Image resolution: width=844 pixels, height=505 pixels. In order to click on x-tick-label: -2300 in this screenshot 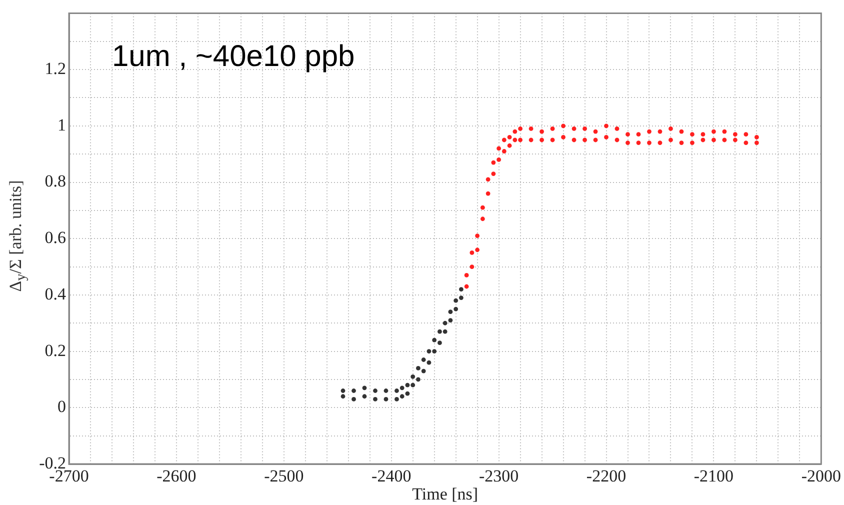, I will do `click(498, 476)`.